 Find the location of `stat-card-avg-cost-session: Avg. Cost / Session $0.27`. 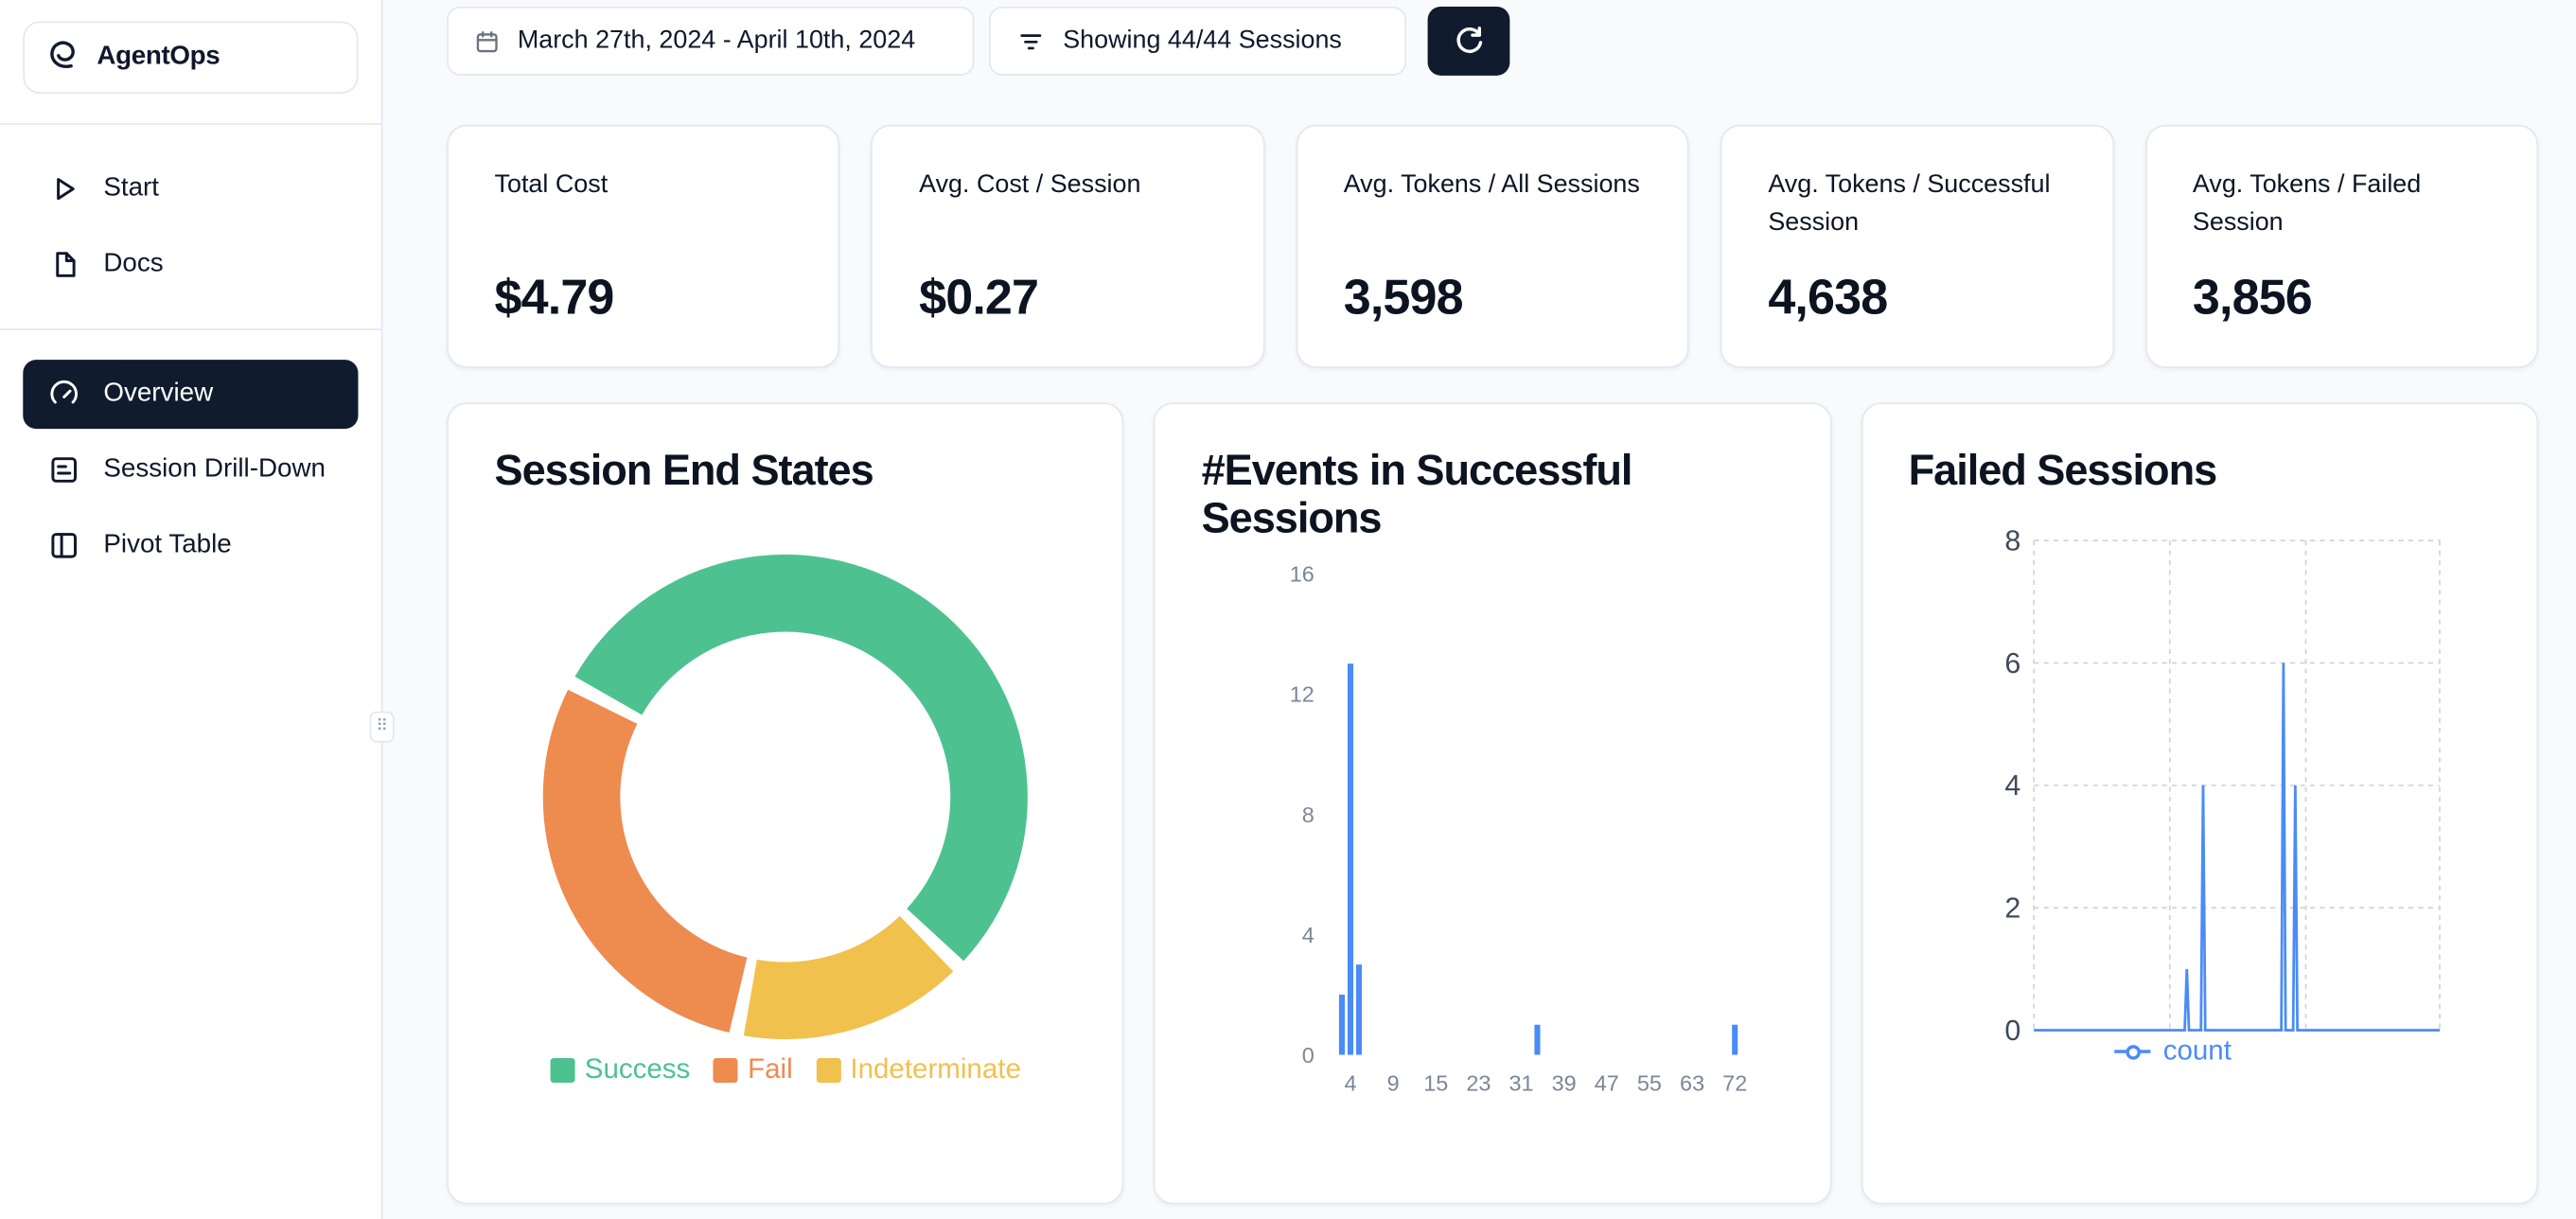

stat-card-avg-cost-session: Avg. Cost / Session $0.27 is located at coordinates (1068, 246).